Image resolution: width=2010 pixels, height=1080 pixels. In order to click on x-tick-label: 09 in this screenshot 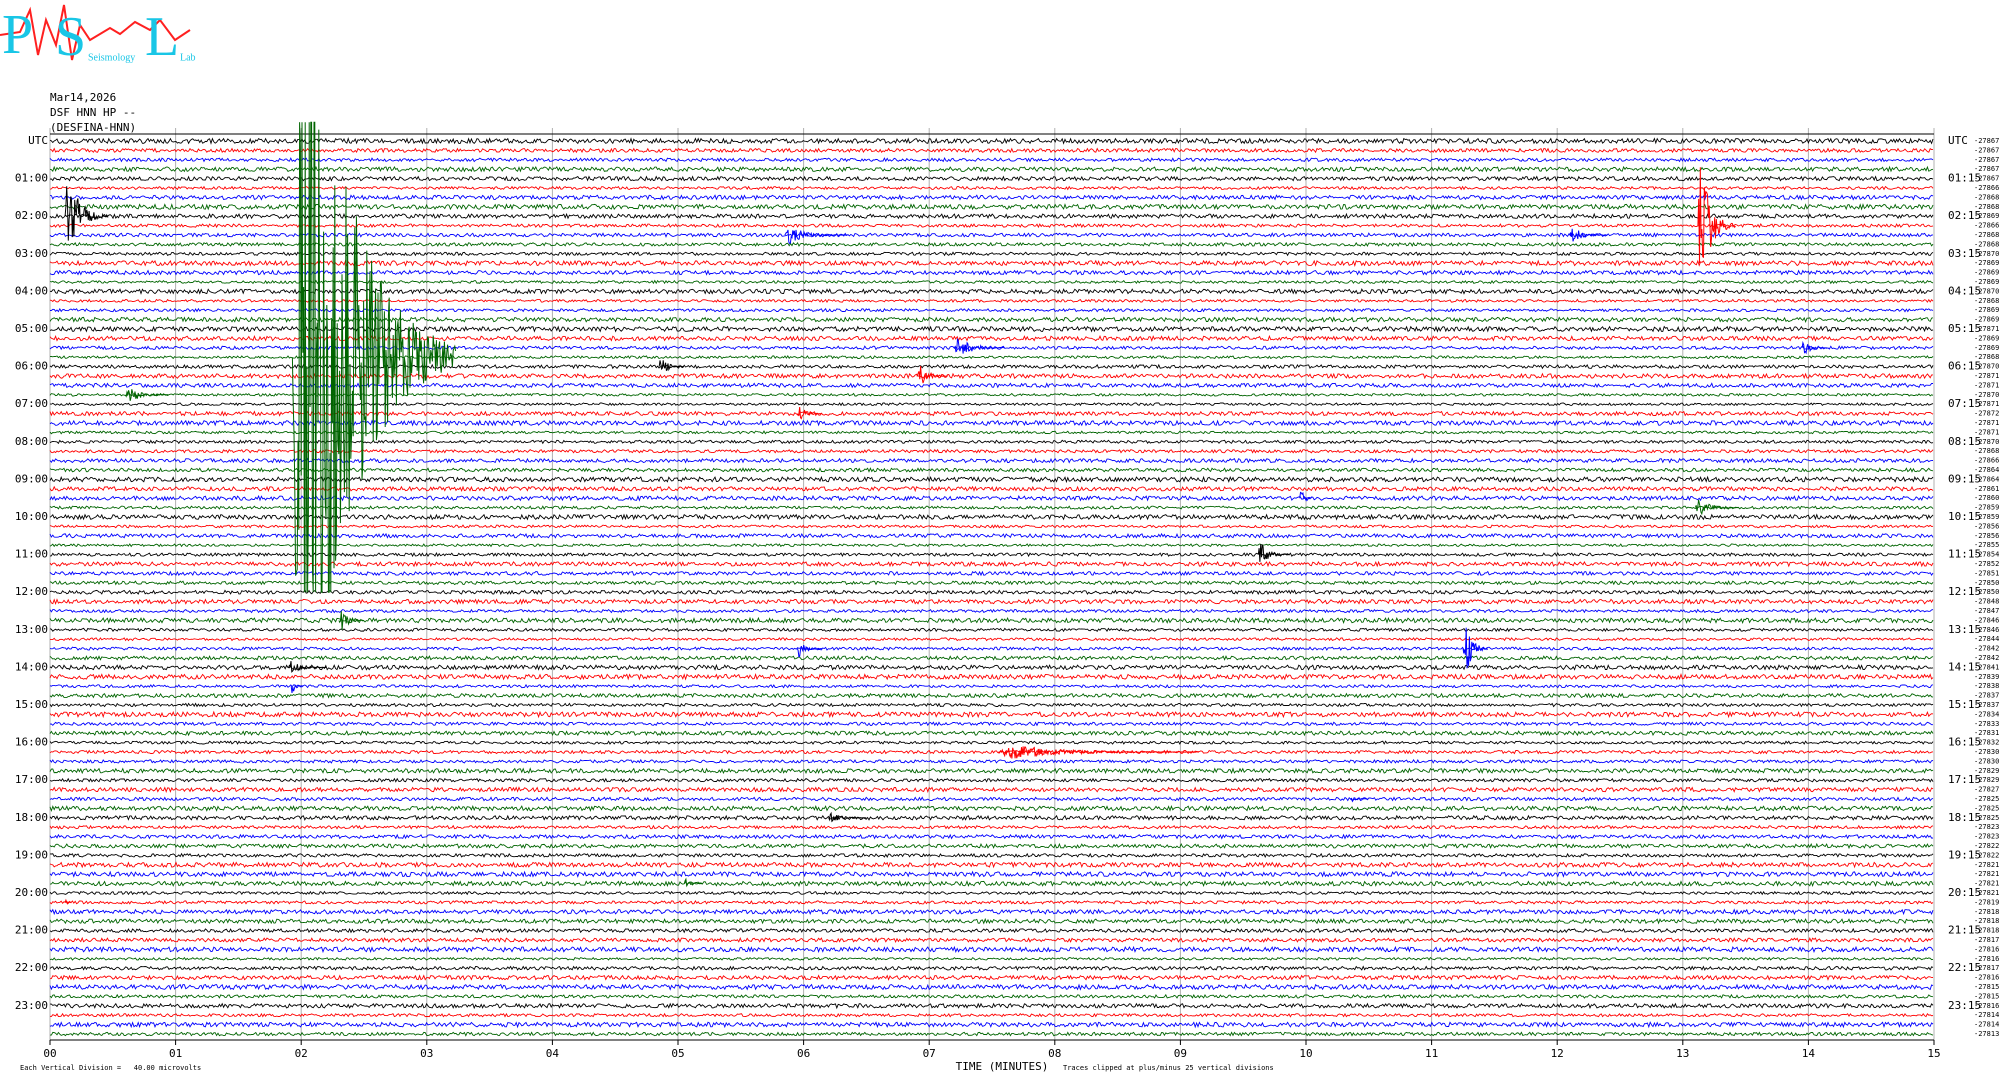, I will do `click(1180, 1053)`.